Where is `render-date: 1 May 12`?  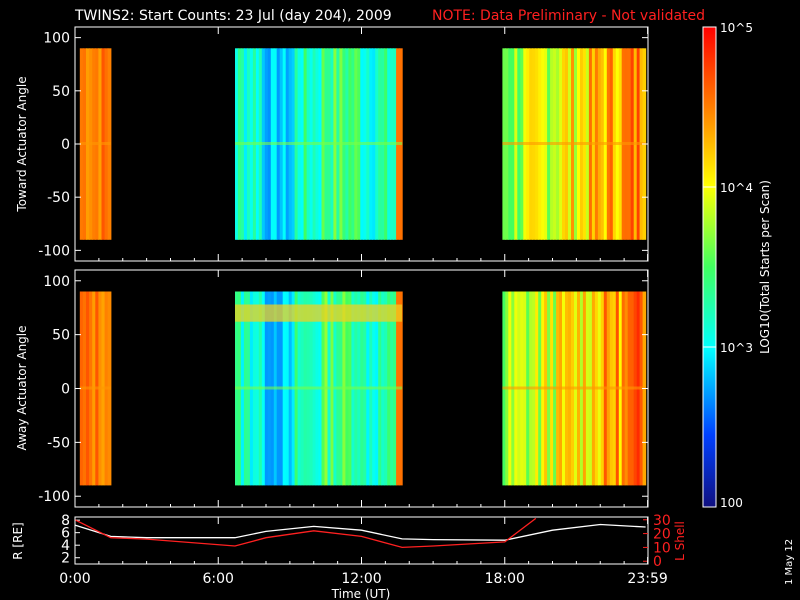
render-date: 1 May 12 is located at coordinates (789, 562).